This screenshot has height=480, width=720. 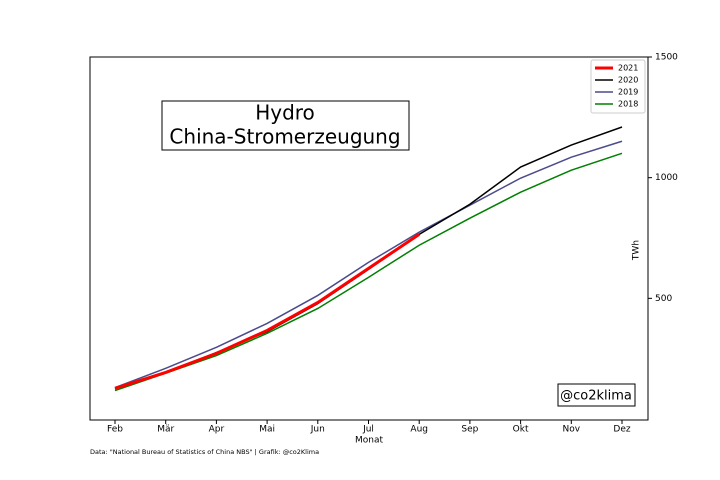 What do you see at coordinates (469, 430) in the screenshot?
I see `x-tick-label: Sep` at bounding box center [469, 430].